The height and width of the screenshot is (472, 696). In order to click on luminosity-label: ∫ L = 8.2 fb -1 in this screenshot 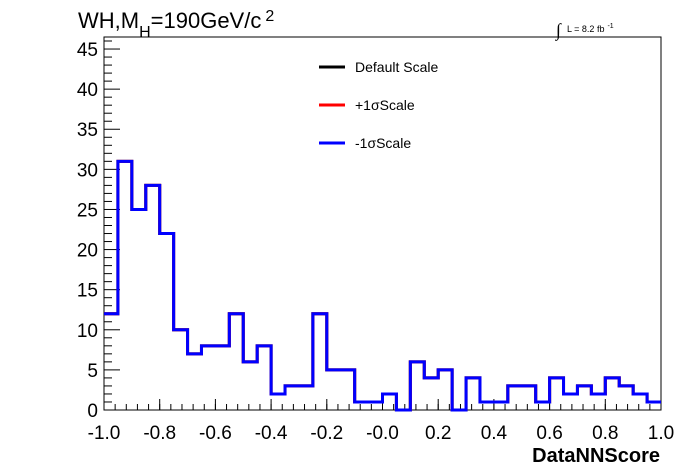, I will do `click(584, 30)`.